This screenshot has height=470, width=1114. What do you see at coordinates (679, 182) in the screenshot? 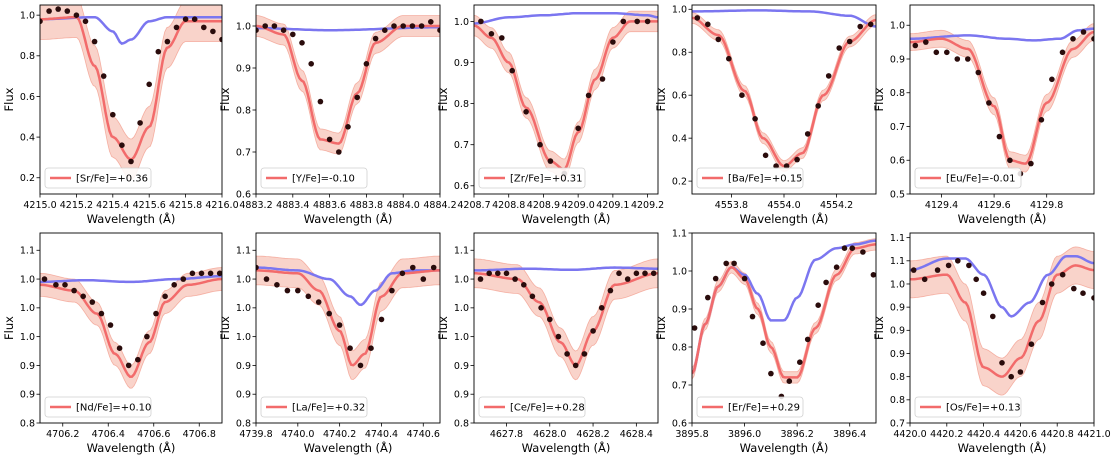
I see `y-tick-label: 0.2` at bounding box center [679, 182].